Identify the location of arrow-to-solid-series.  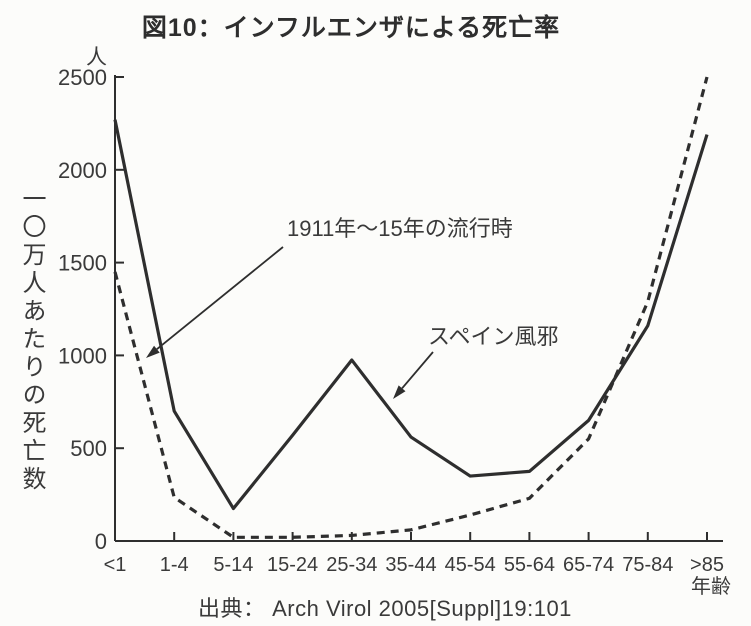
(413, 375).